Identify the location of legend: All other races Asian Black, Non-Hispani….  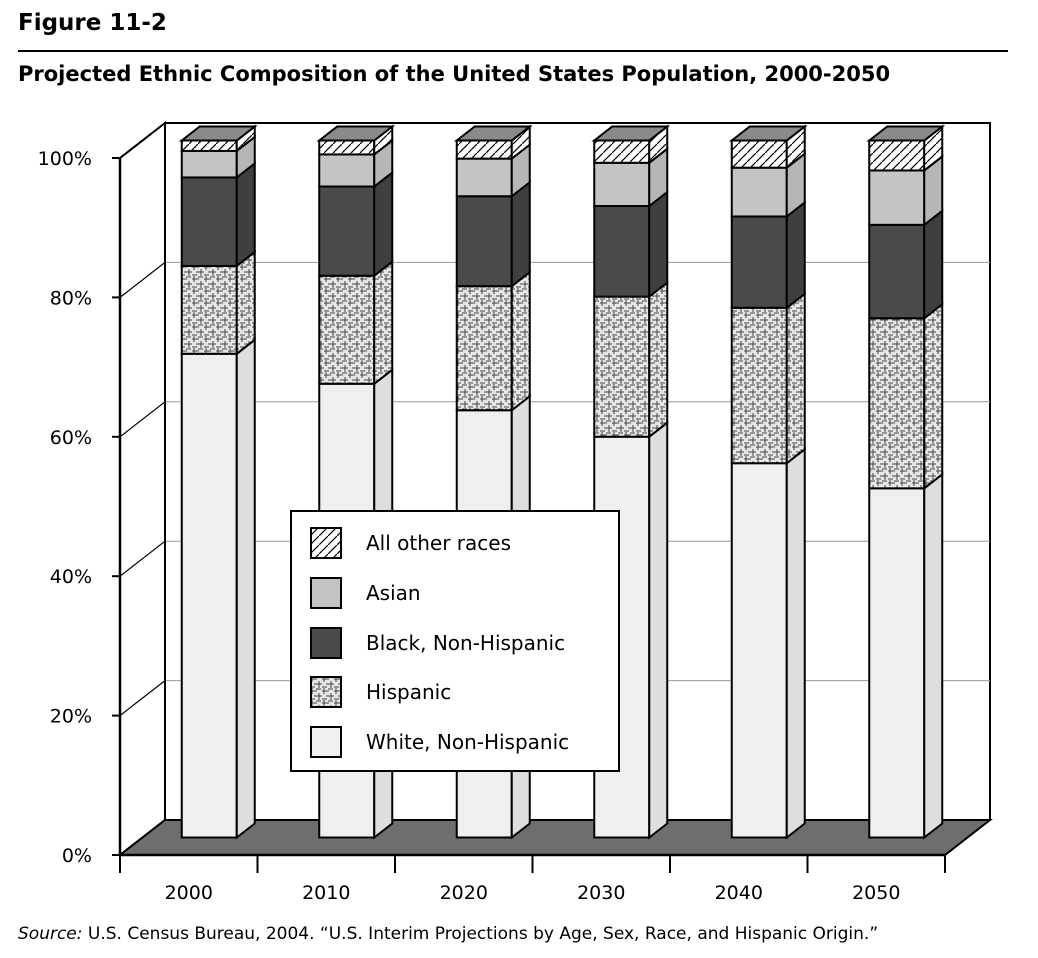
(455, 641).